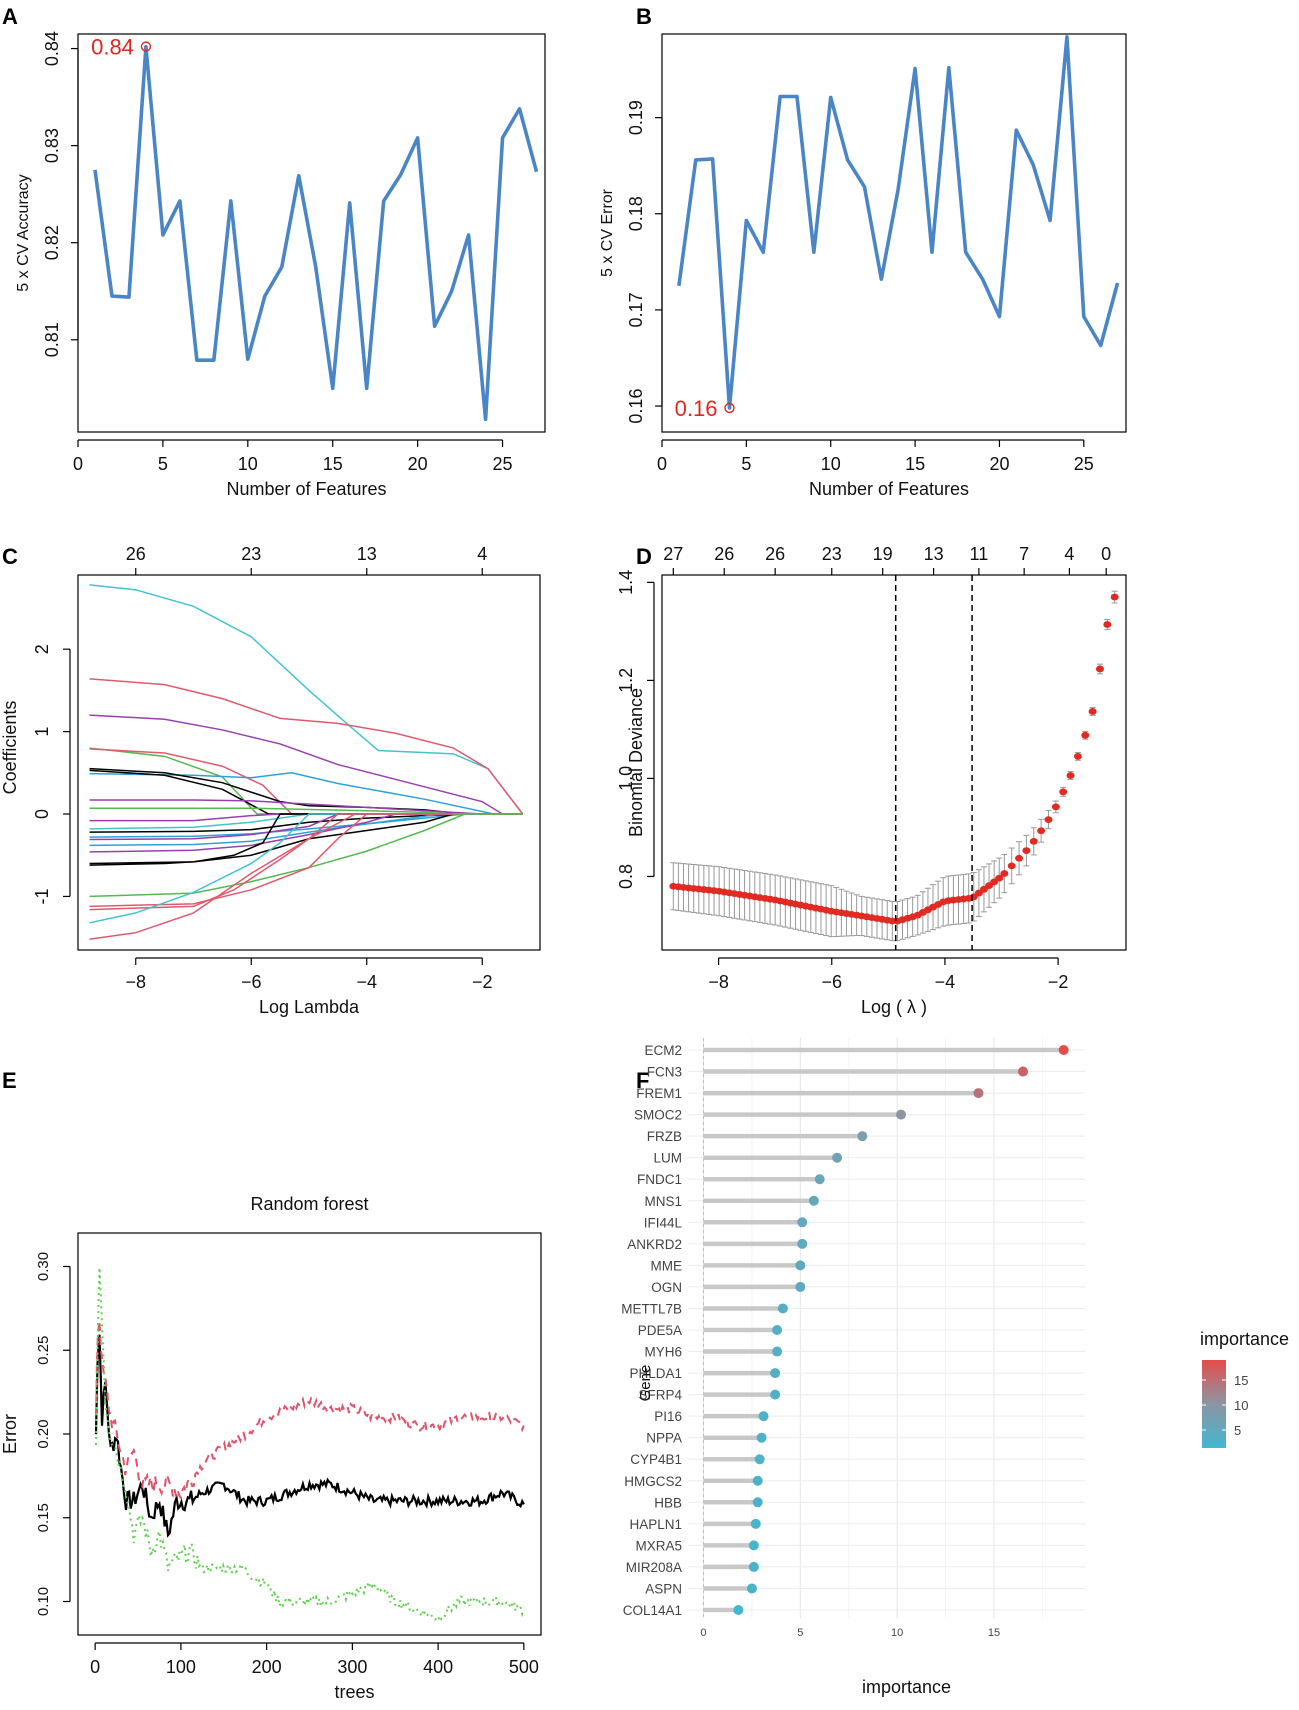 The height and width of the screenshot is (1710, 1299). Describe the element at coordinates (897, 1633) in the screenshot. I see `f-x-tick-label: 10` at that location.